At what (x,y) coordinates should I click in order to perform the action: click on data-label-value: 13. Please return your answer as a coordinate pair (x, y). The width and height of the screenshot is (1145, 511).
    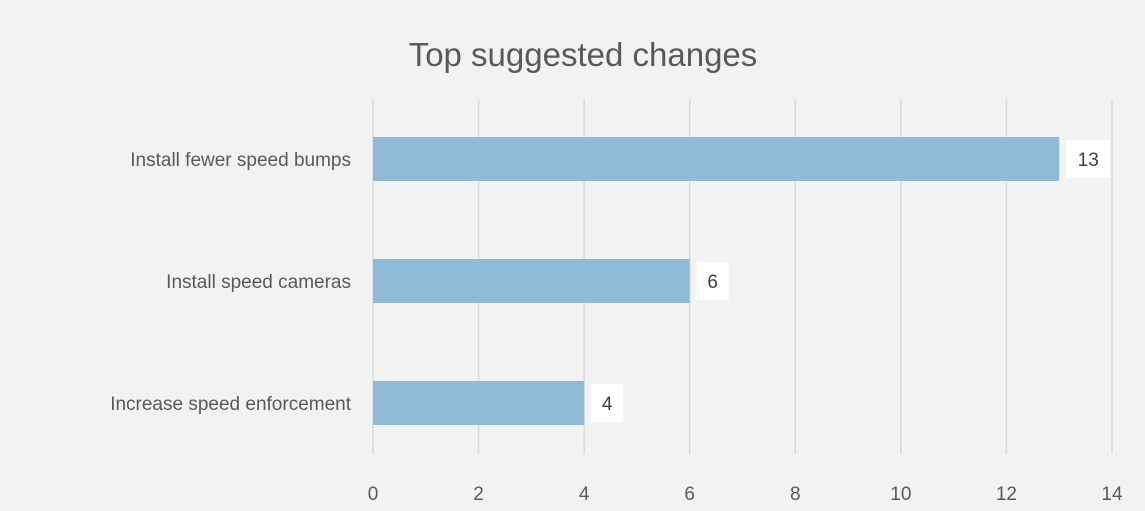
    Looking at the image, I should click on (1088, 160).